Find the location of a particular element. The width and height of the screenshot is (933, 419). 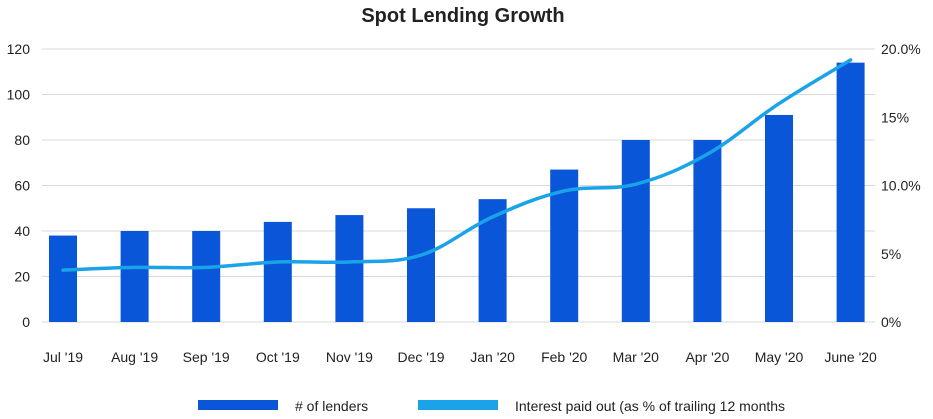

x-axis-tick-label: Apr '20 is located at coordinates (707, 357).